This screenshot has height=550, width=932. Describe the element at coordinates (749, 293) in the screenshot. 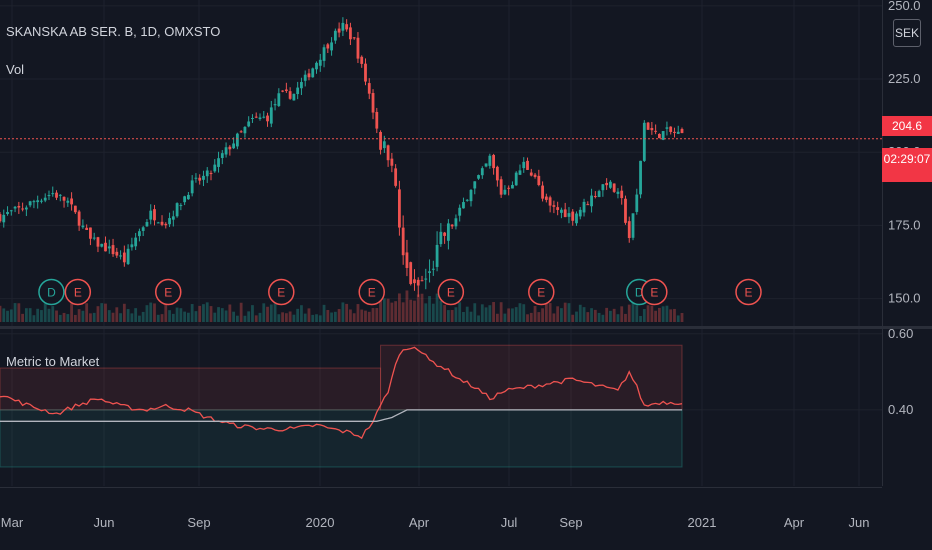

I see `earnings-marker-label: E` at that location.